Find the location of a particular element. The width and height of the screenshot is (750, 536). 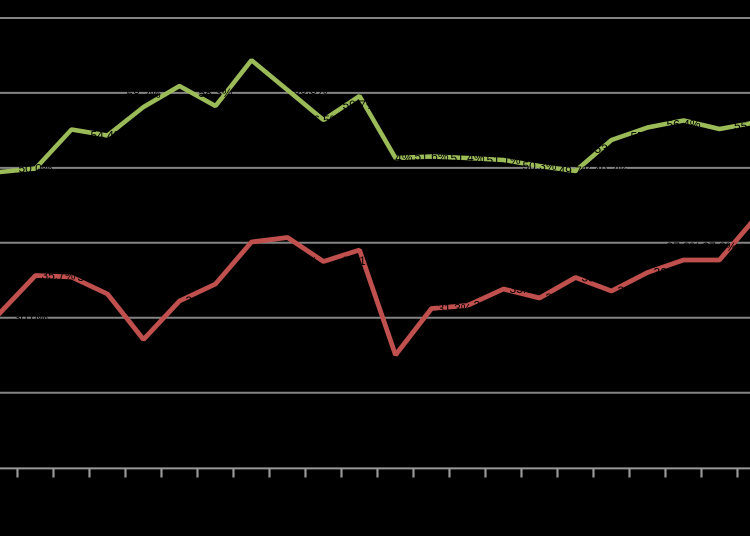

svg-text: 36.1% is located at coordinates (671, 273).